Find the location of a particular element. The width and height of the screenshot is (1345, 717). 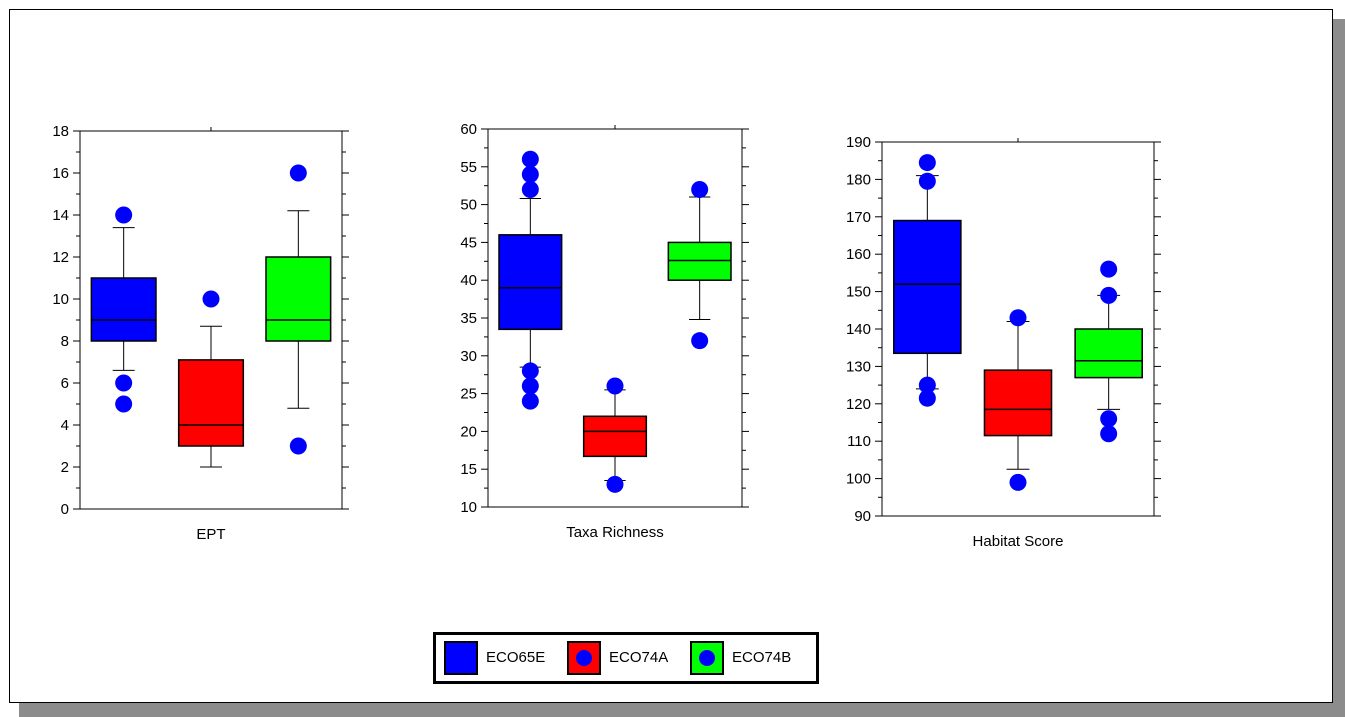

y-tick-label: 60 is located at coordinates (468, 129).